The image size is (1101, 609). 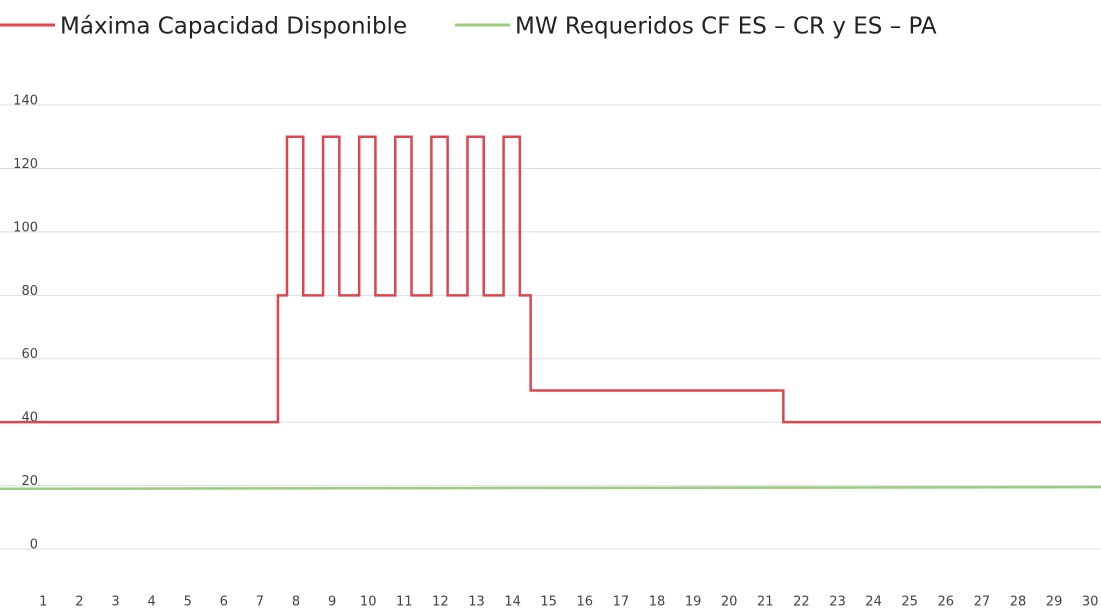 I want to click on x-tick-label: 4, so click(x=151, y=602).